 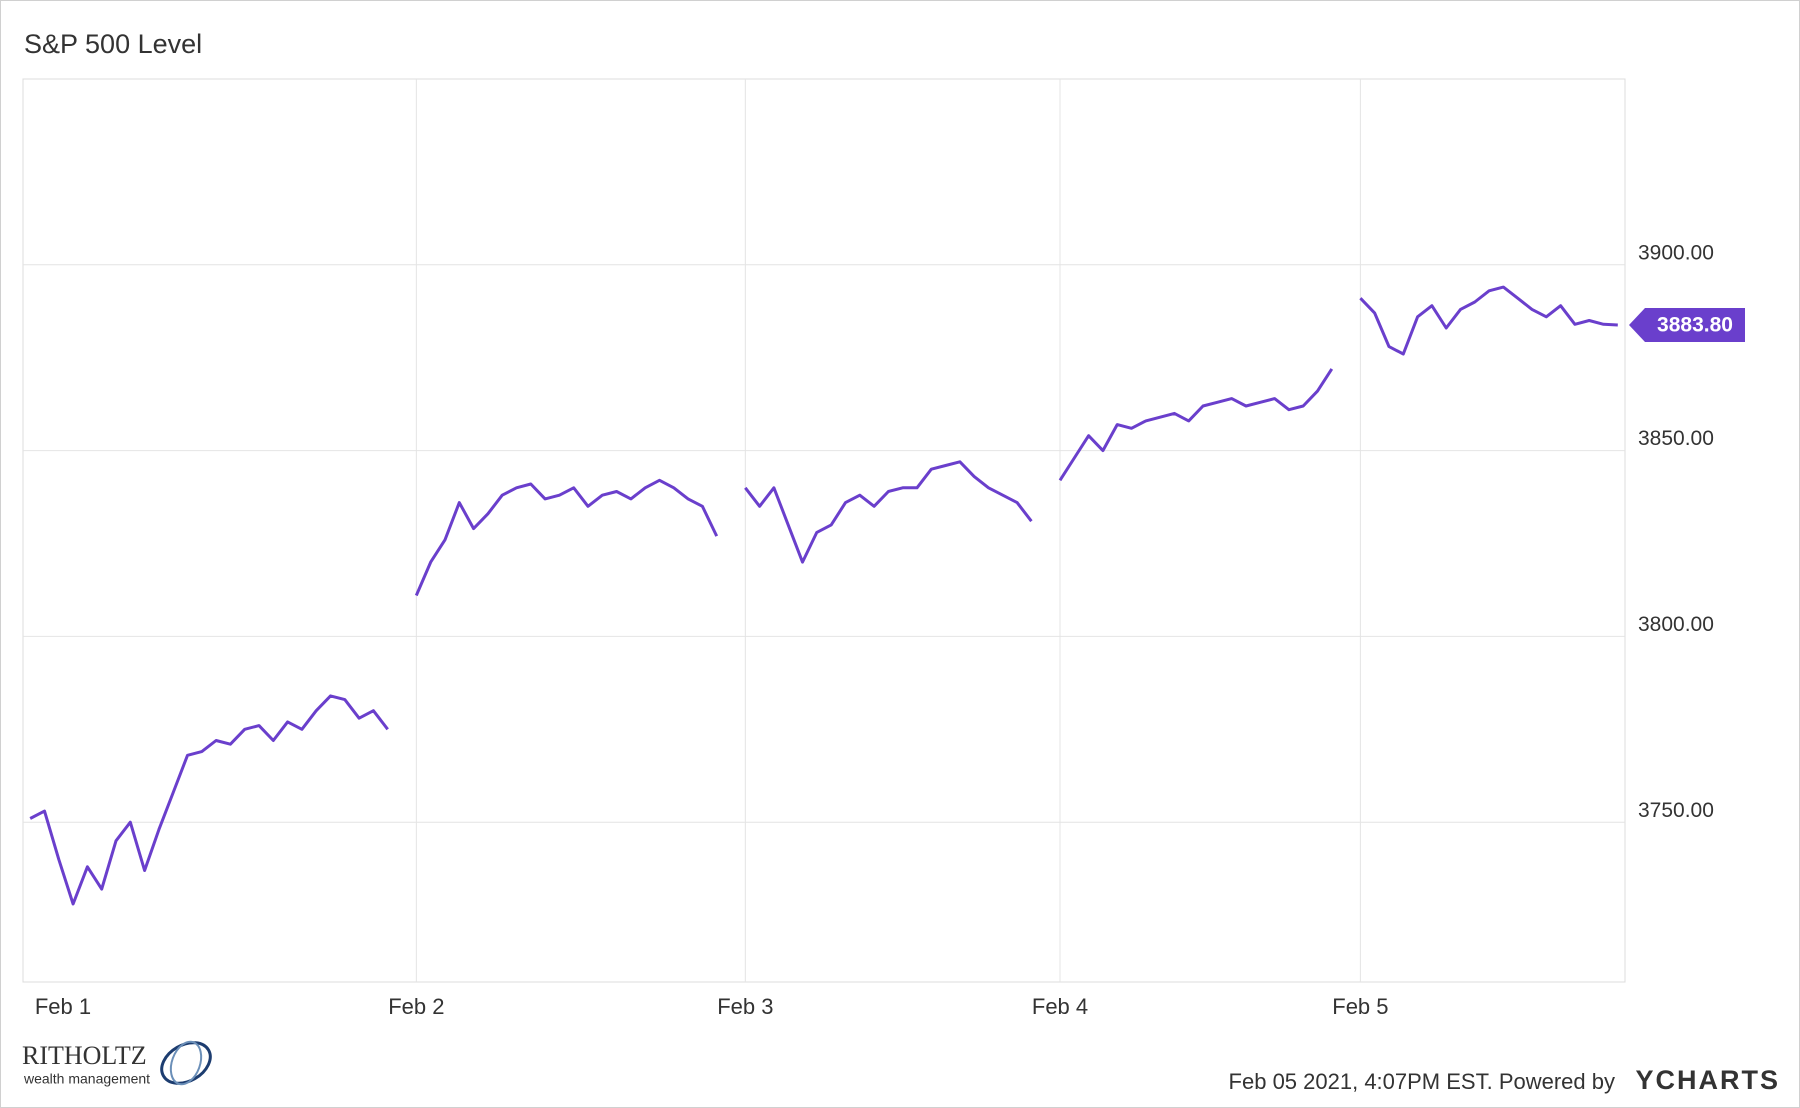 I want to click on y-tick-label: 3850.00, so click(x=1676, y=438).